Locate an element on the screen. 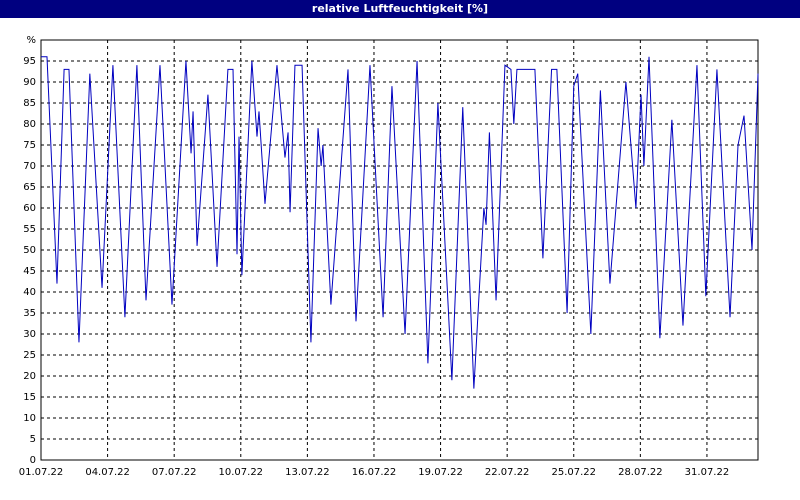 This screenshot has width=800, height=500. y-tick-label: 45 is located at coordinates (29, 271).